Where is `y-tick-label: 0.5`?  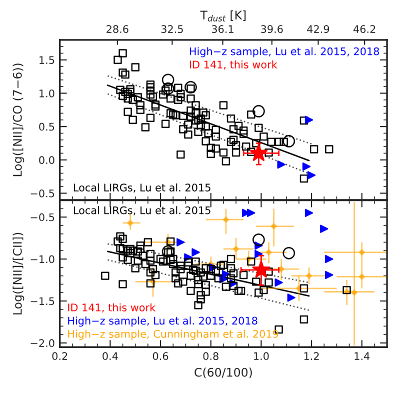
y-tick-label: 0.5 is located at coordinates (46, 126).